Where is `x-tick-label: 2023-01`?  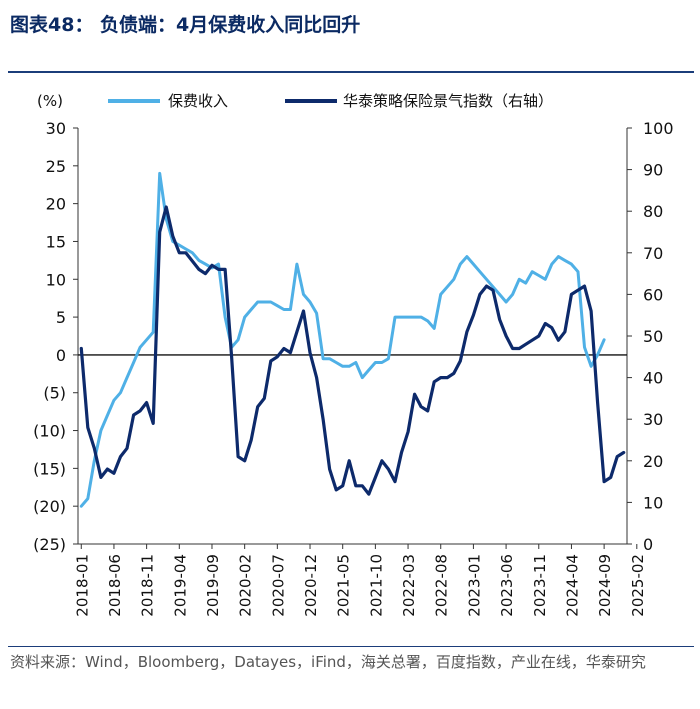 x-tick-label: 2023-01 is located at coordinates (474, 585).